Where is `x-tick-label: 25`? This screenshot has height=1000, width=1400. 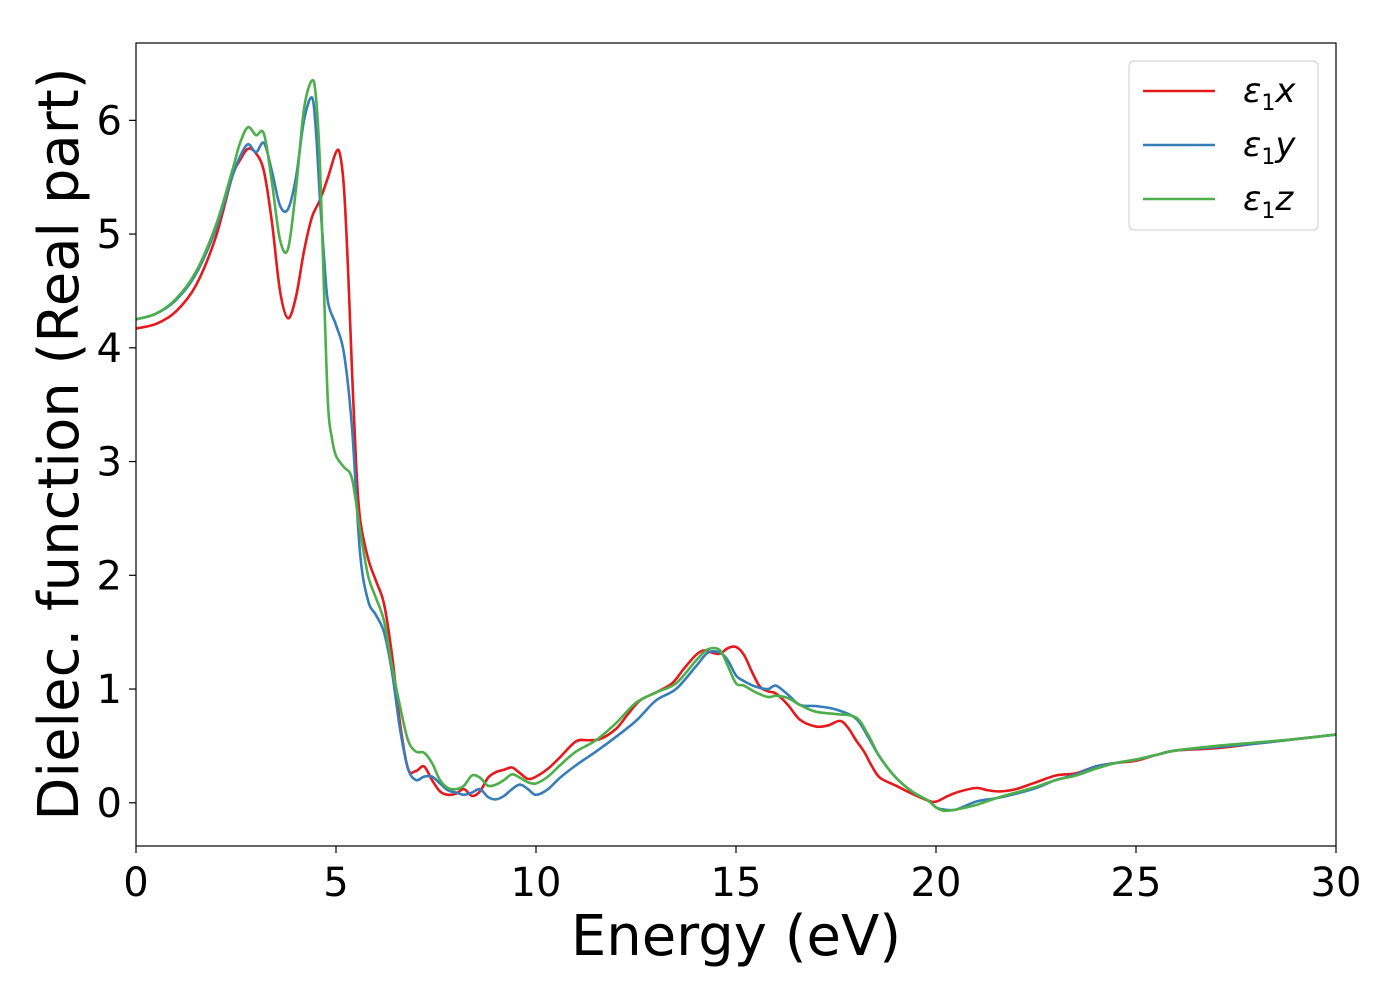 x-tick-label: 25 is located at coordinates (1136, 883).